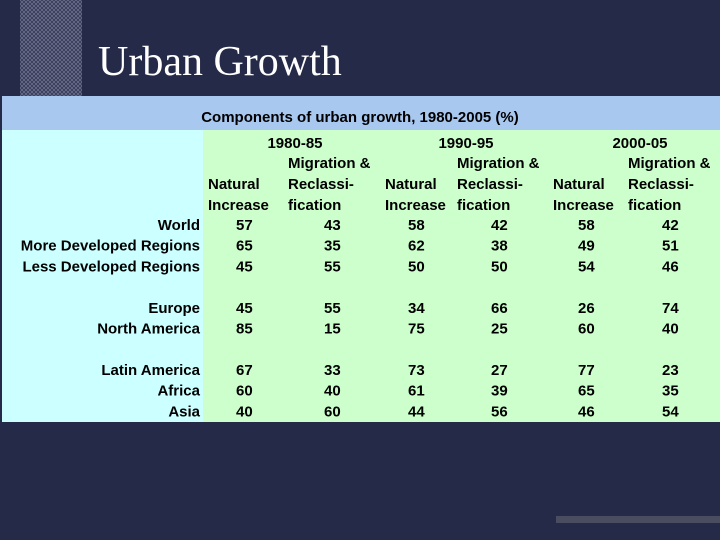 The width and height of the screenshot is (720, 540). What do you see at coordinates (416, 246) in the screenshot?
I see `table-value: 62` at bounding box center [416, 246].